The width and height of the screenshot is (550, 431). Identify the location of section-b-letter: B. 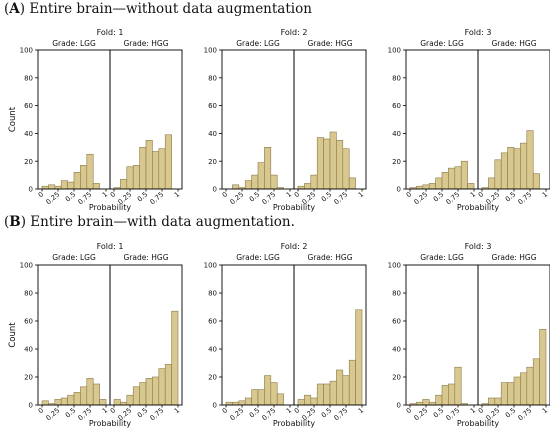
(15, 222).